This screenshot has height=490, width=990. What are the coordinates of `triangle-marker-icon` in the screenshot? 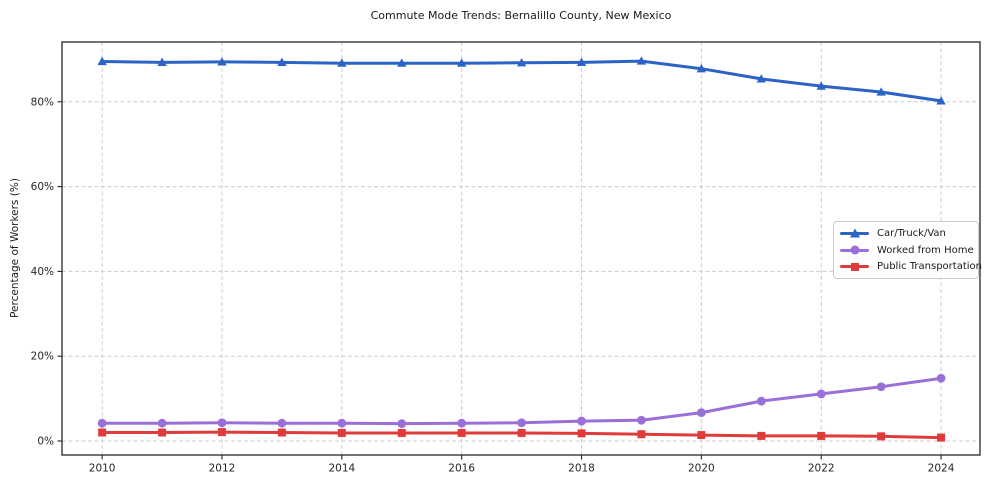 It's located at (854, 233).